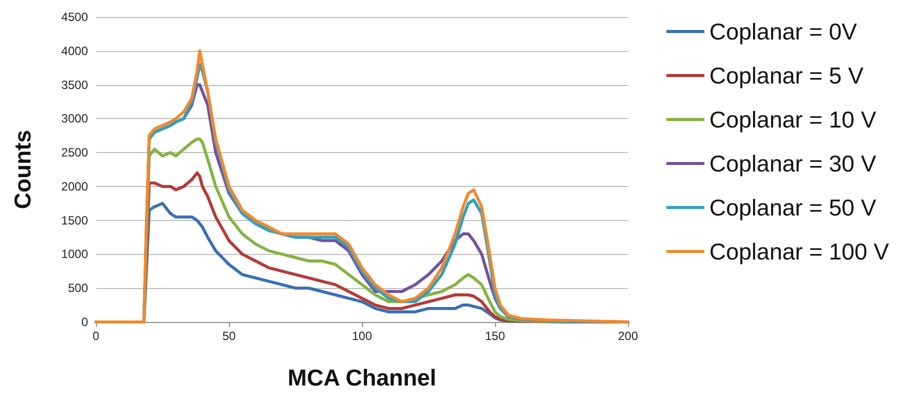 The width and height of the screenshot is (899, 402). I want to click on legend-label: Coplanar = 10 V, so click(793, 119).